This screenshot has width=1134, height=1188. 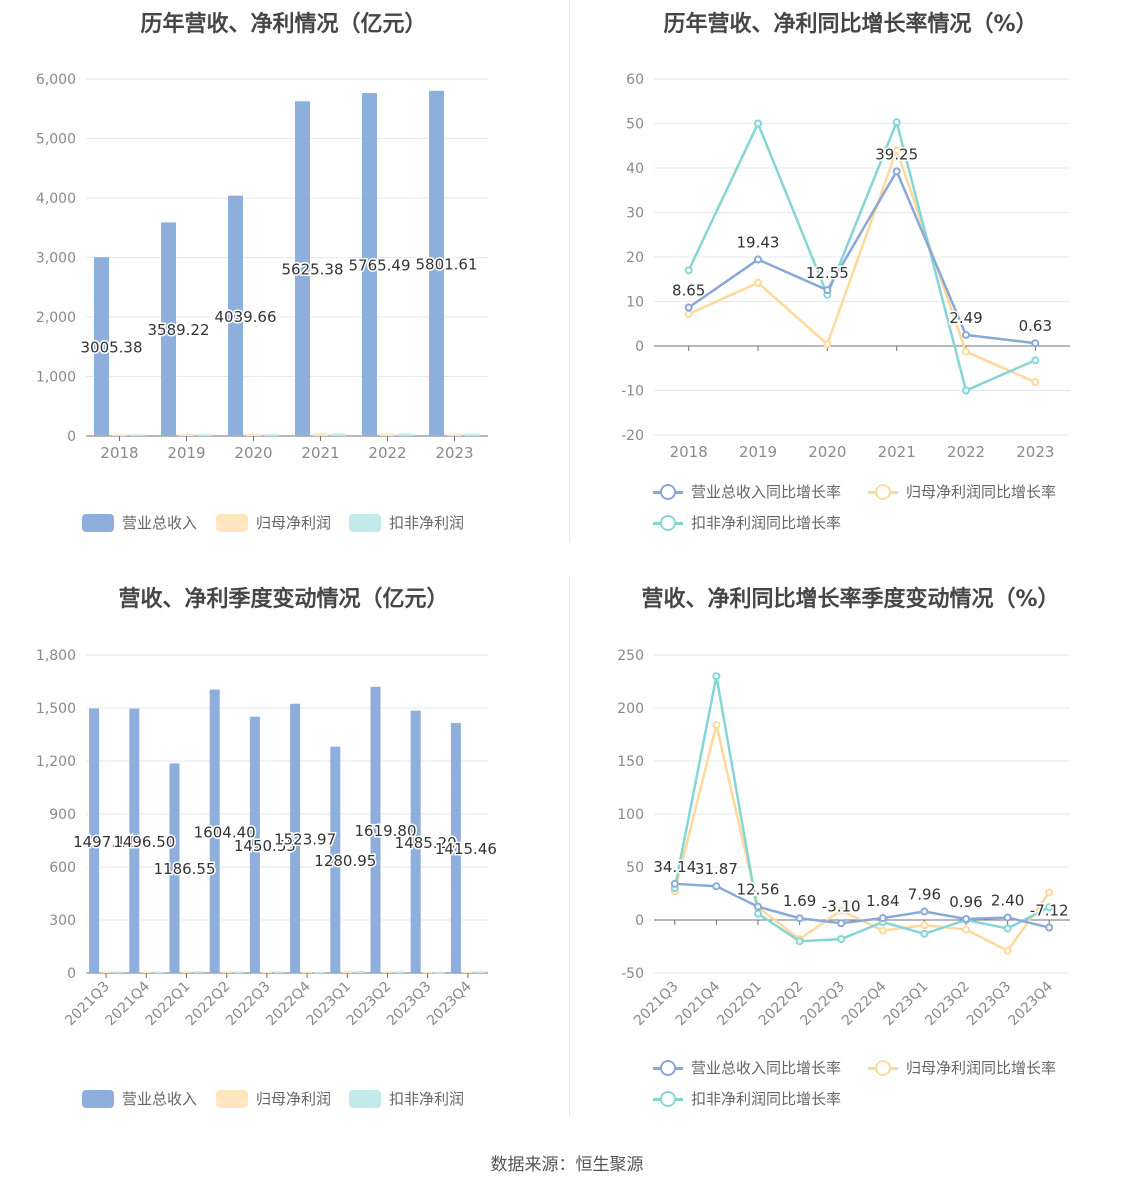 I want to click on data-label: 1186.55, so click(x=184, y=869).